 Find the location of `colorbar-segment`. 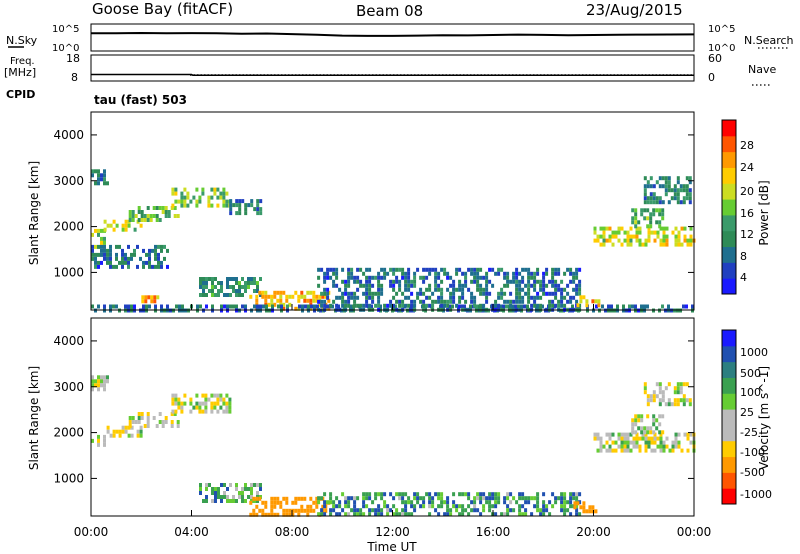

colorbar-segment is located at coordinates (729, 270).